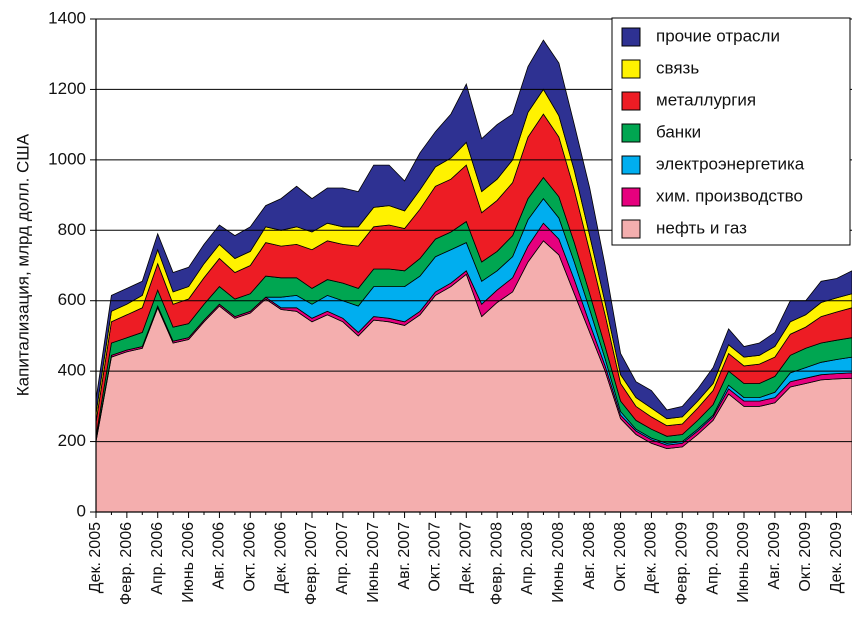  What do you see at coordinates (743, 562) in the screenshot?
I see `x-tick-label: Июнь 2009` at bounding box center [743, 562].